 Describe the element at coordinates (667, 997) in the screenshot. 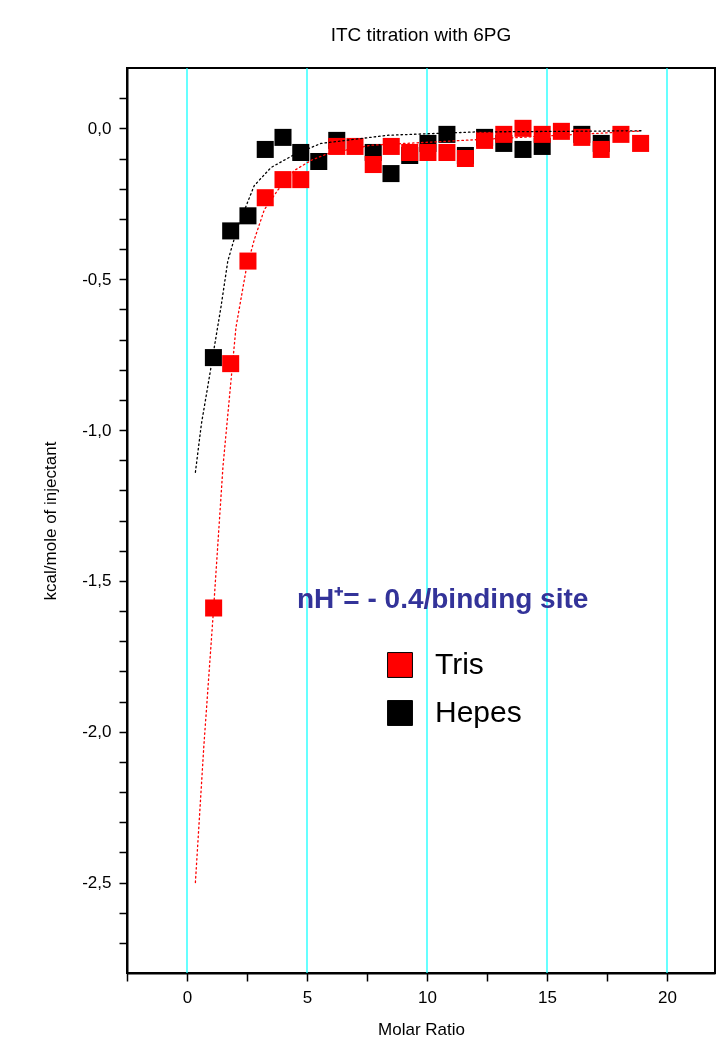

I see `x-tick-label: 20` at that location.